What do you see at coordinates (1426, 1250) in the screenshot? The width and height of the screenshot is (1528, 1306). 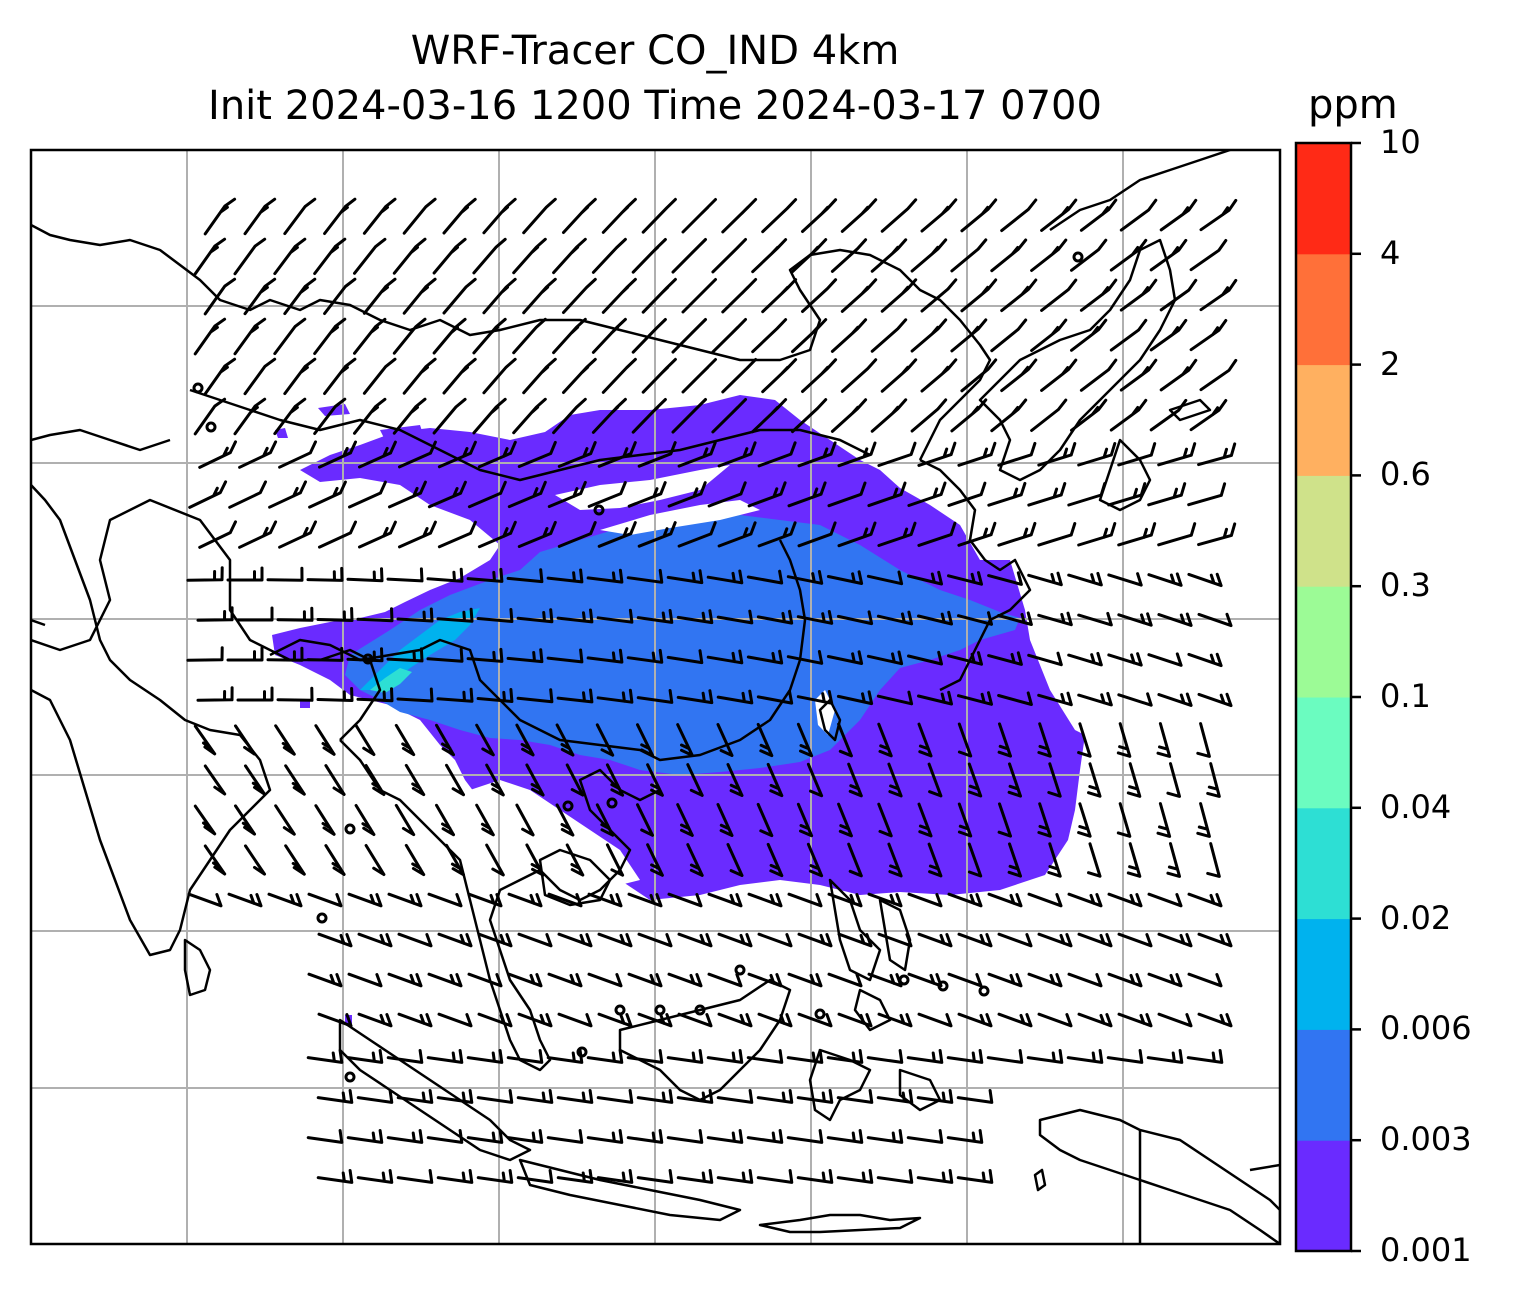 I see `colorbar-tick-label: 0.001` at bounding box center [1426, 1250].